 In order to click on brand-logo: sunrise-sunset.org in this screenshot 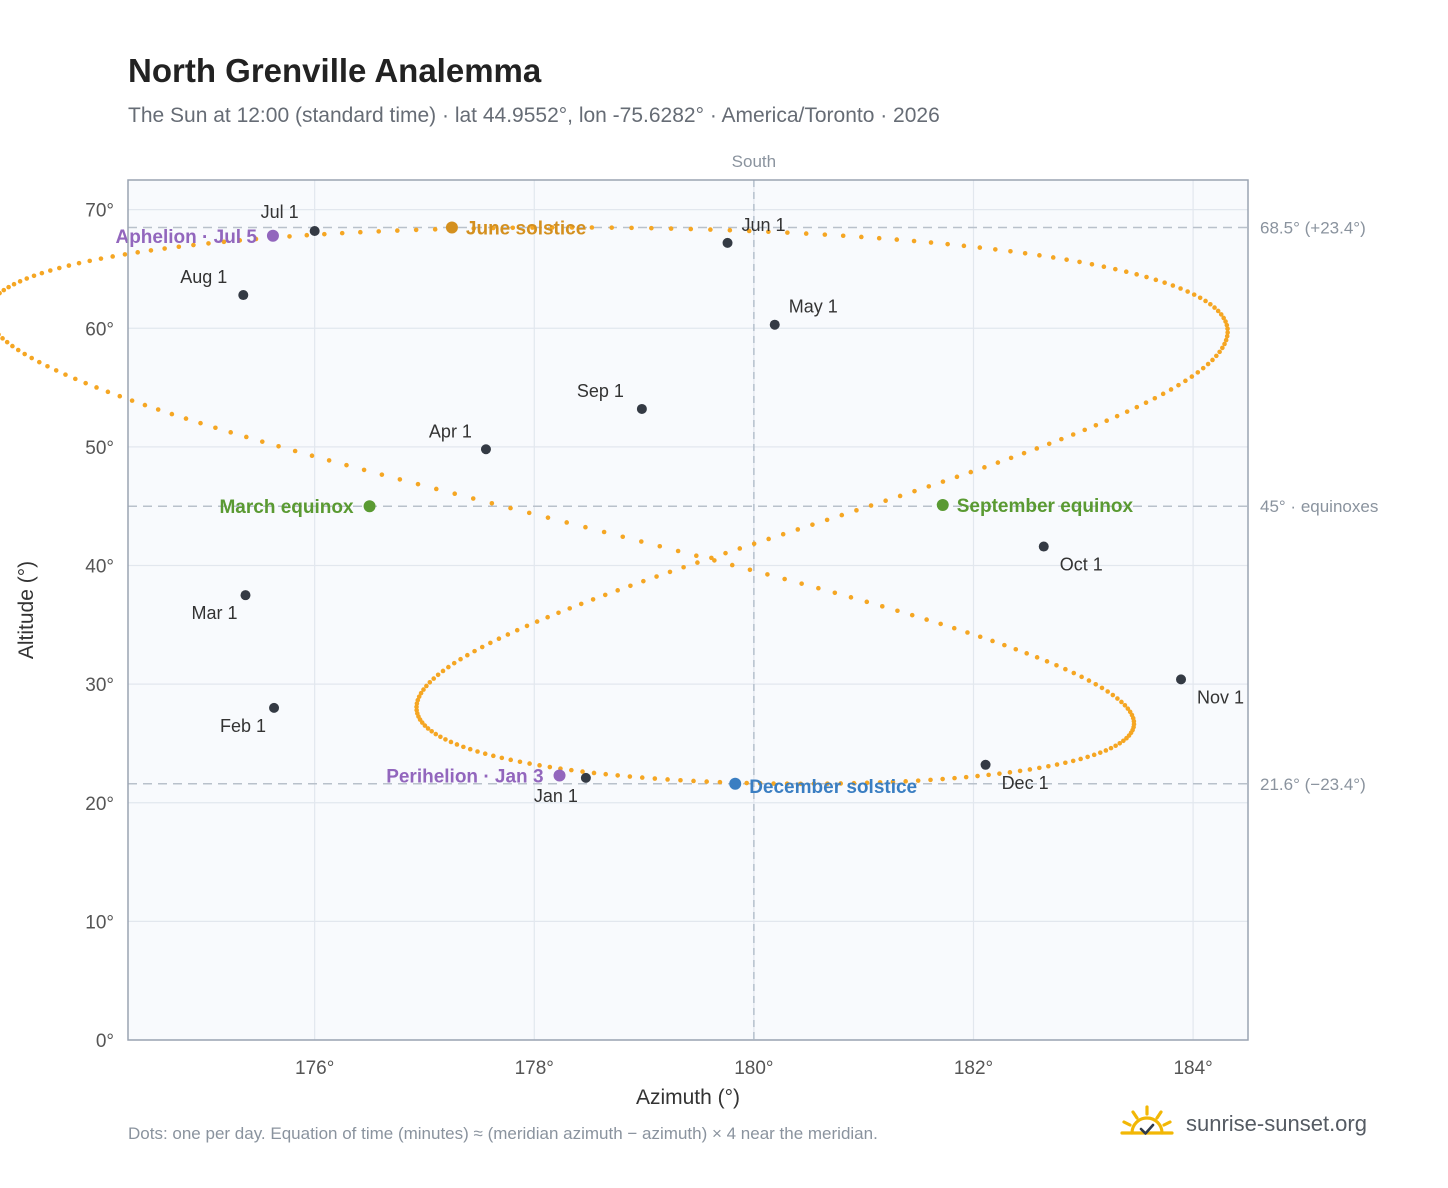, I will do `click(1243, 1124)`.